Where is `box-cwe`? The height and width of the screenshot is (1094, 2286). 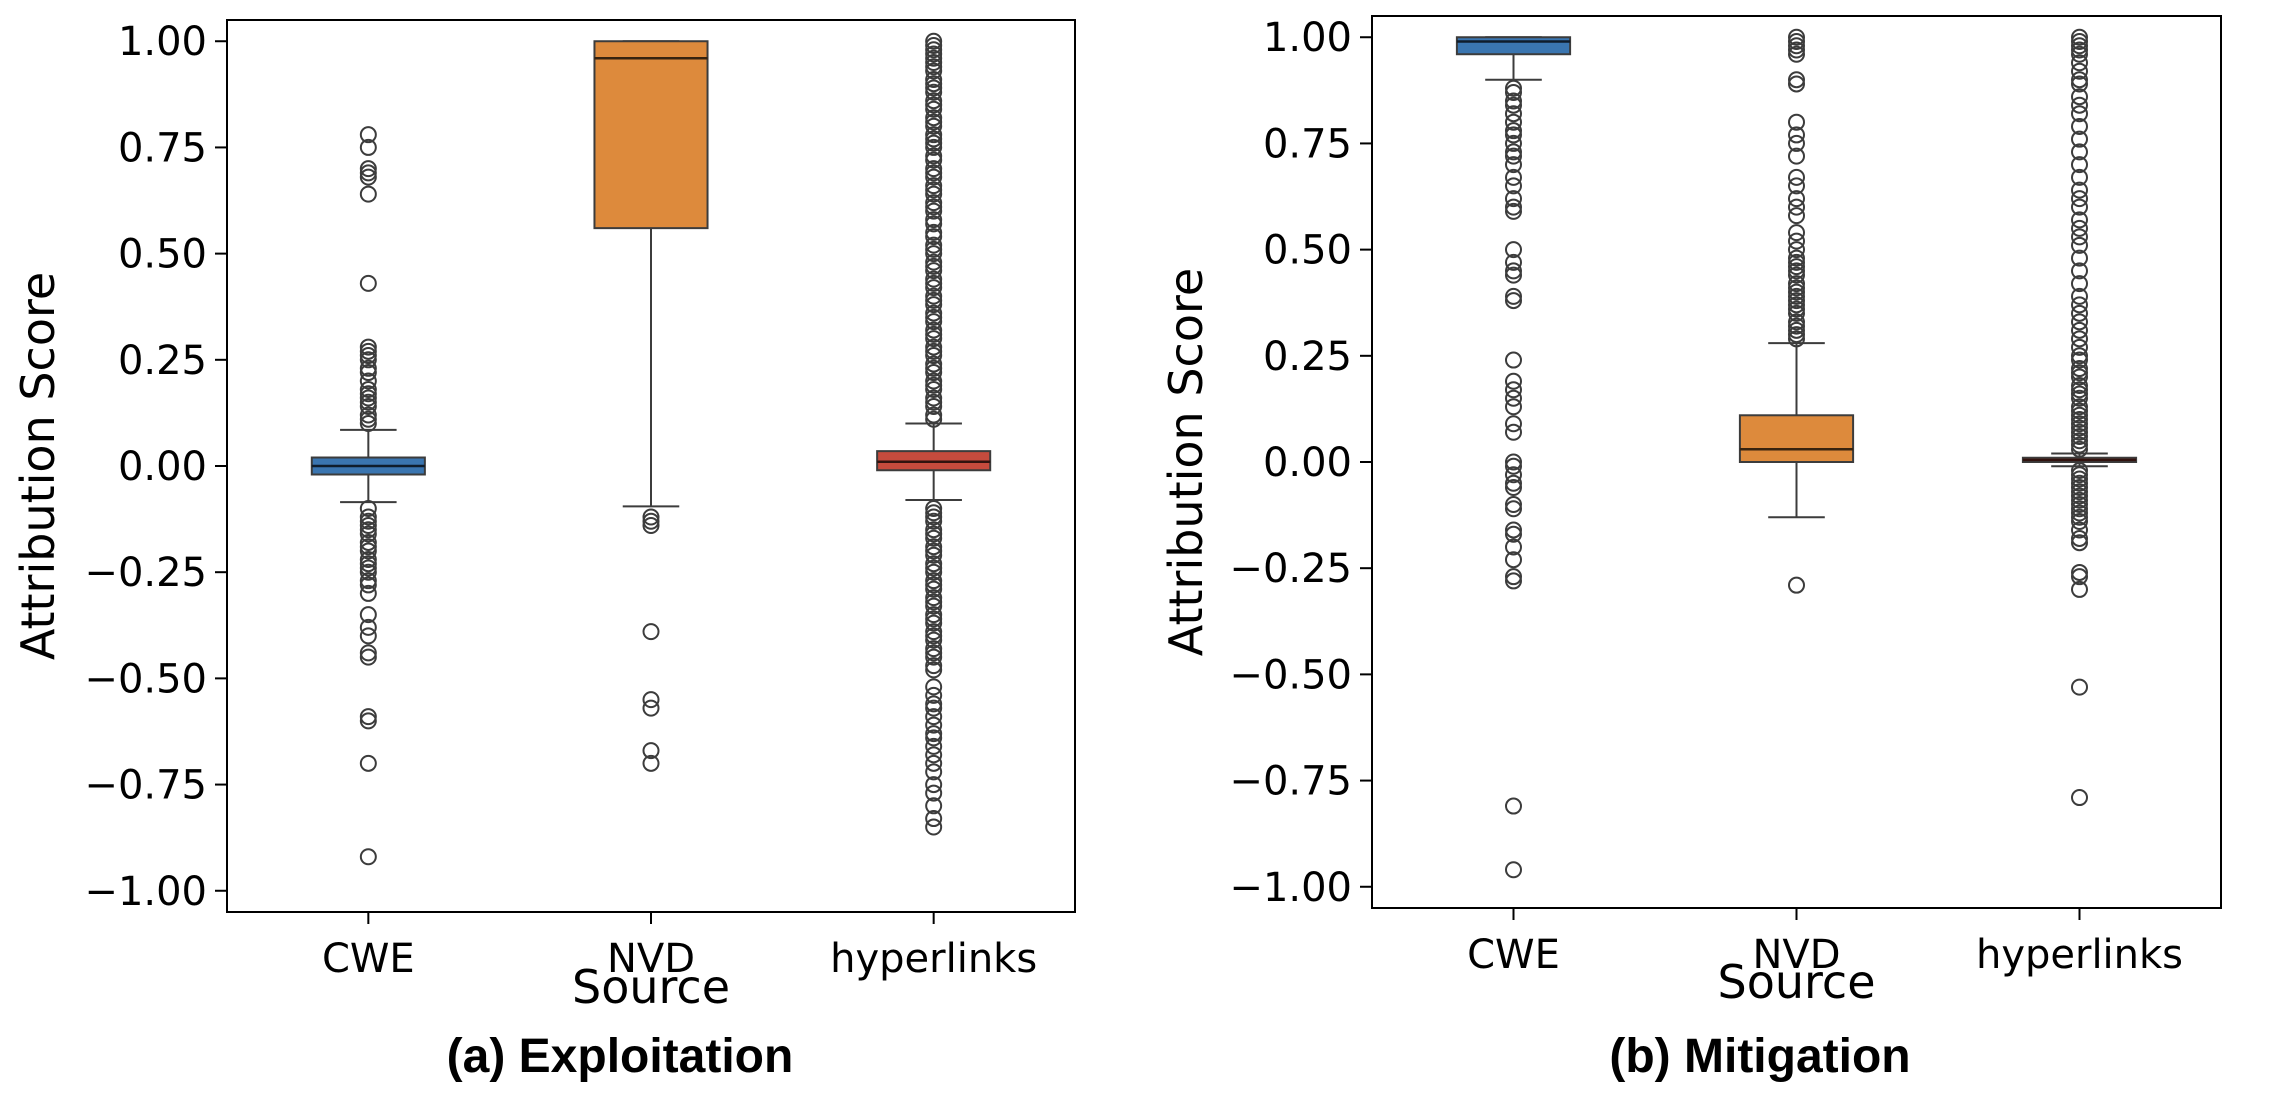 box-cwe is located at coordinates (368, 496).